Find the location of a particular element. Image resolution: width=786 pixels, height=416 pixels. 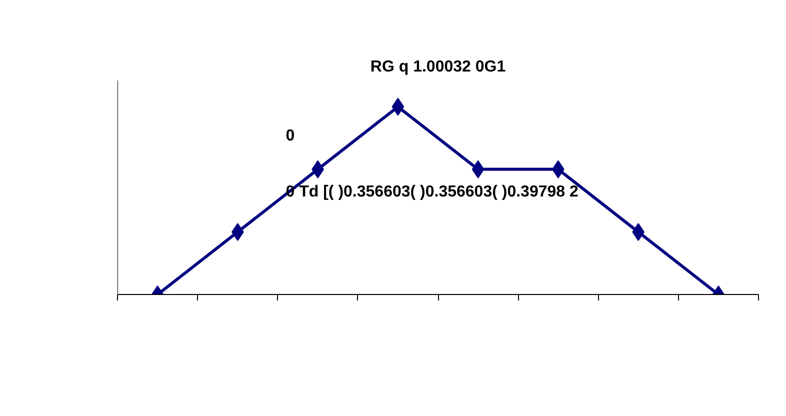

annotation: 0 is located at coordinates (290, 136).